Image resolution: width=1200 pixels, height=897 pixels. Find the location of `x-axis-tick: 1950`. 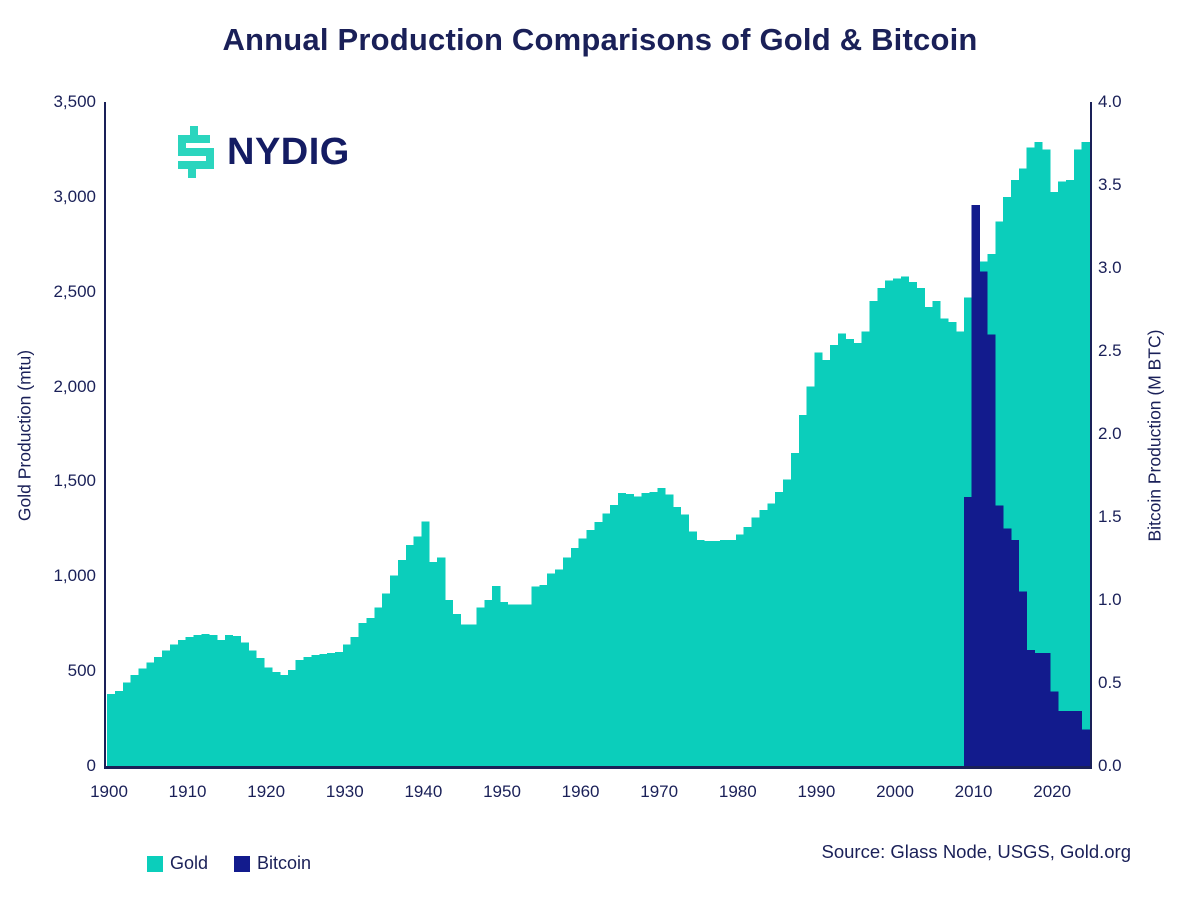

x-axis-tick: 1950 is located at coordinates (502, 791).